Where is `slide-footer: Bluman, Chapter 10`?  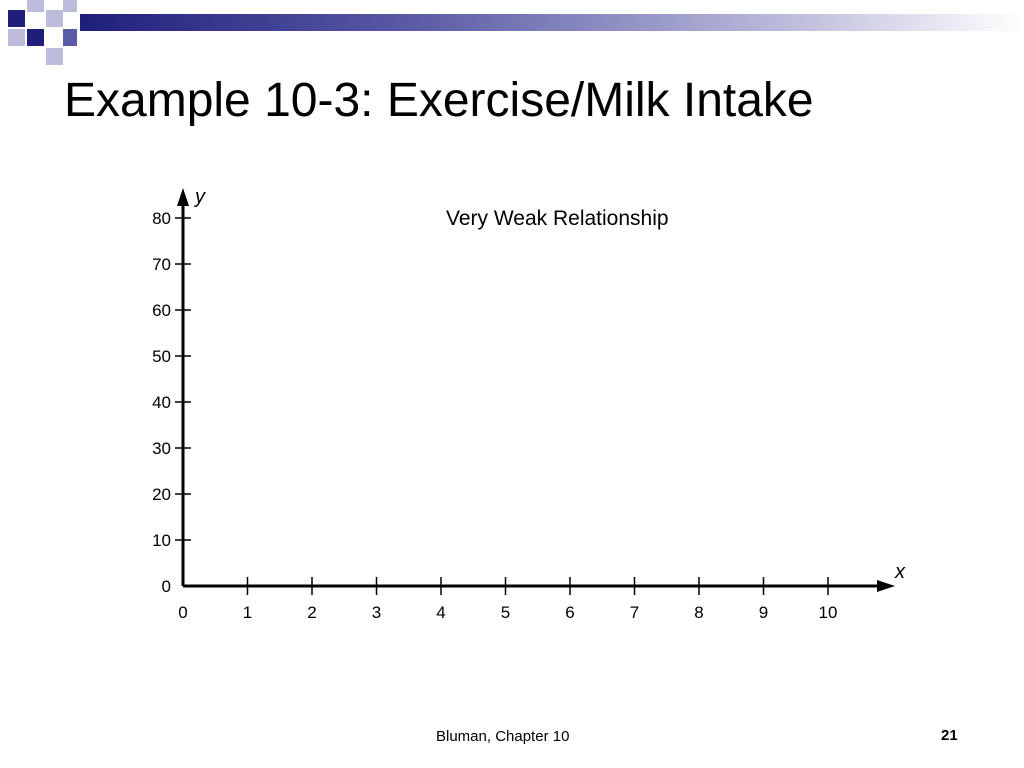 slide-footer: Bluman, Chapter 10 is located at coordinates (503, 736).